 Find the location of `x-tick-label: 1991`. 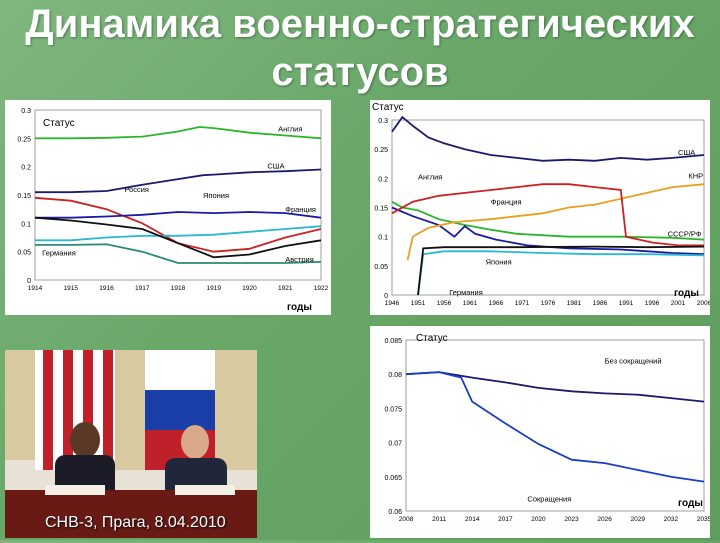

x-tick-label: 1991 is located at coordinates (626, 303).